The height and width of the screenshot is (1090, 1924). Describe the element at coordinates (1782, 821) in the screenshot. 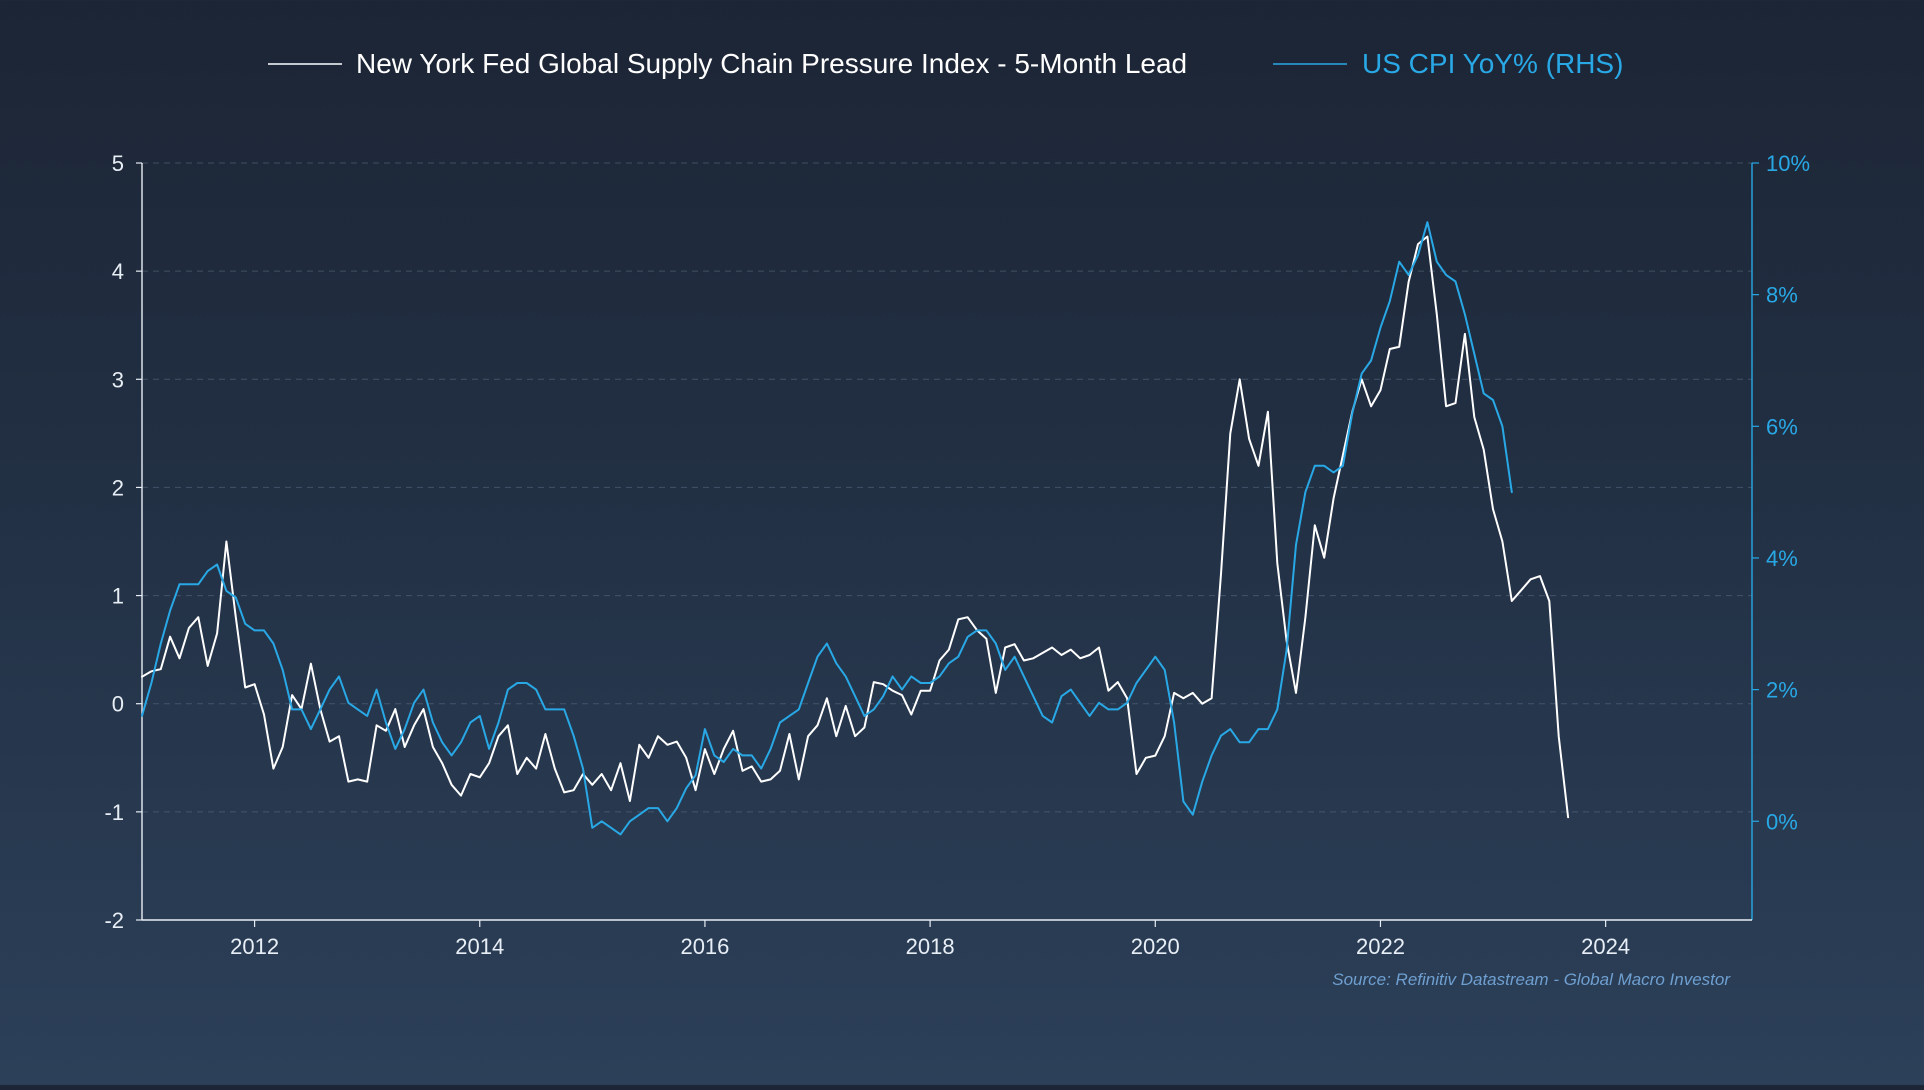

I see `right-axis-tick-label: 0%` at that location.